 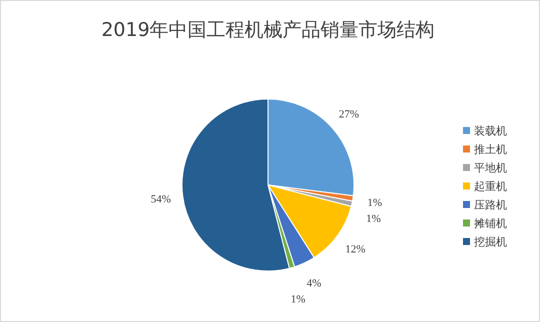 I want to click on chart-title: 2019年中国工程机械产品销量市场结构, so click(x=268, y=30).